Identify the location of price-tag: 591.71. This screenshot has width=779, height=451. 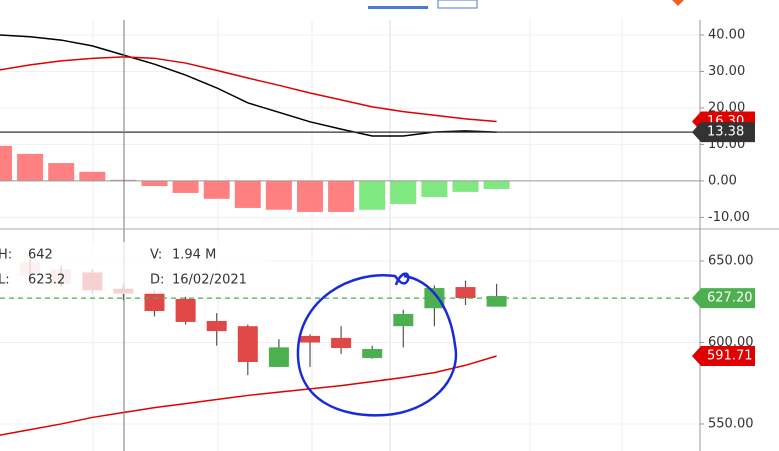
(723, 355).